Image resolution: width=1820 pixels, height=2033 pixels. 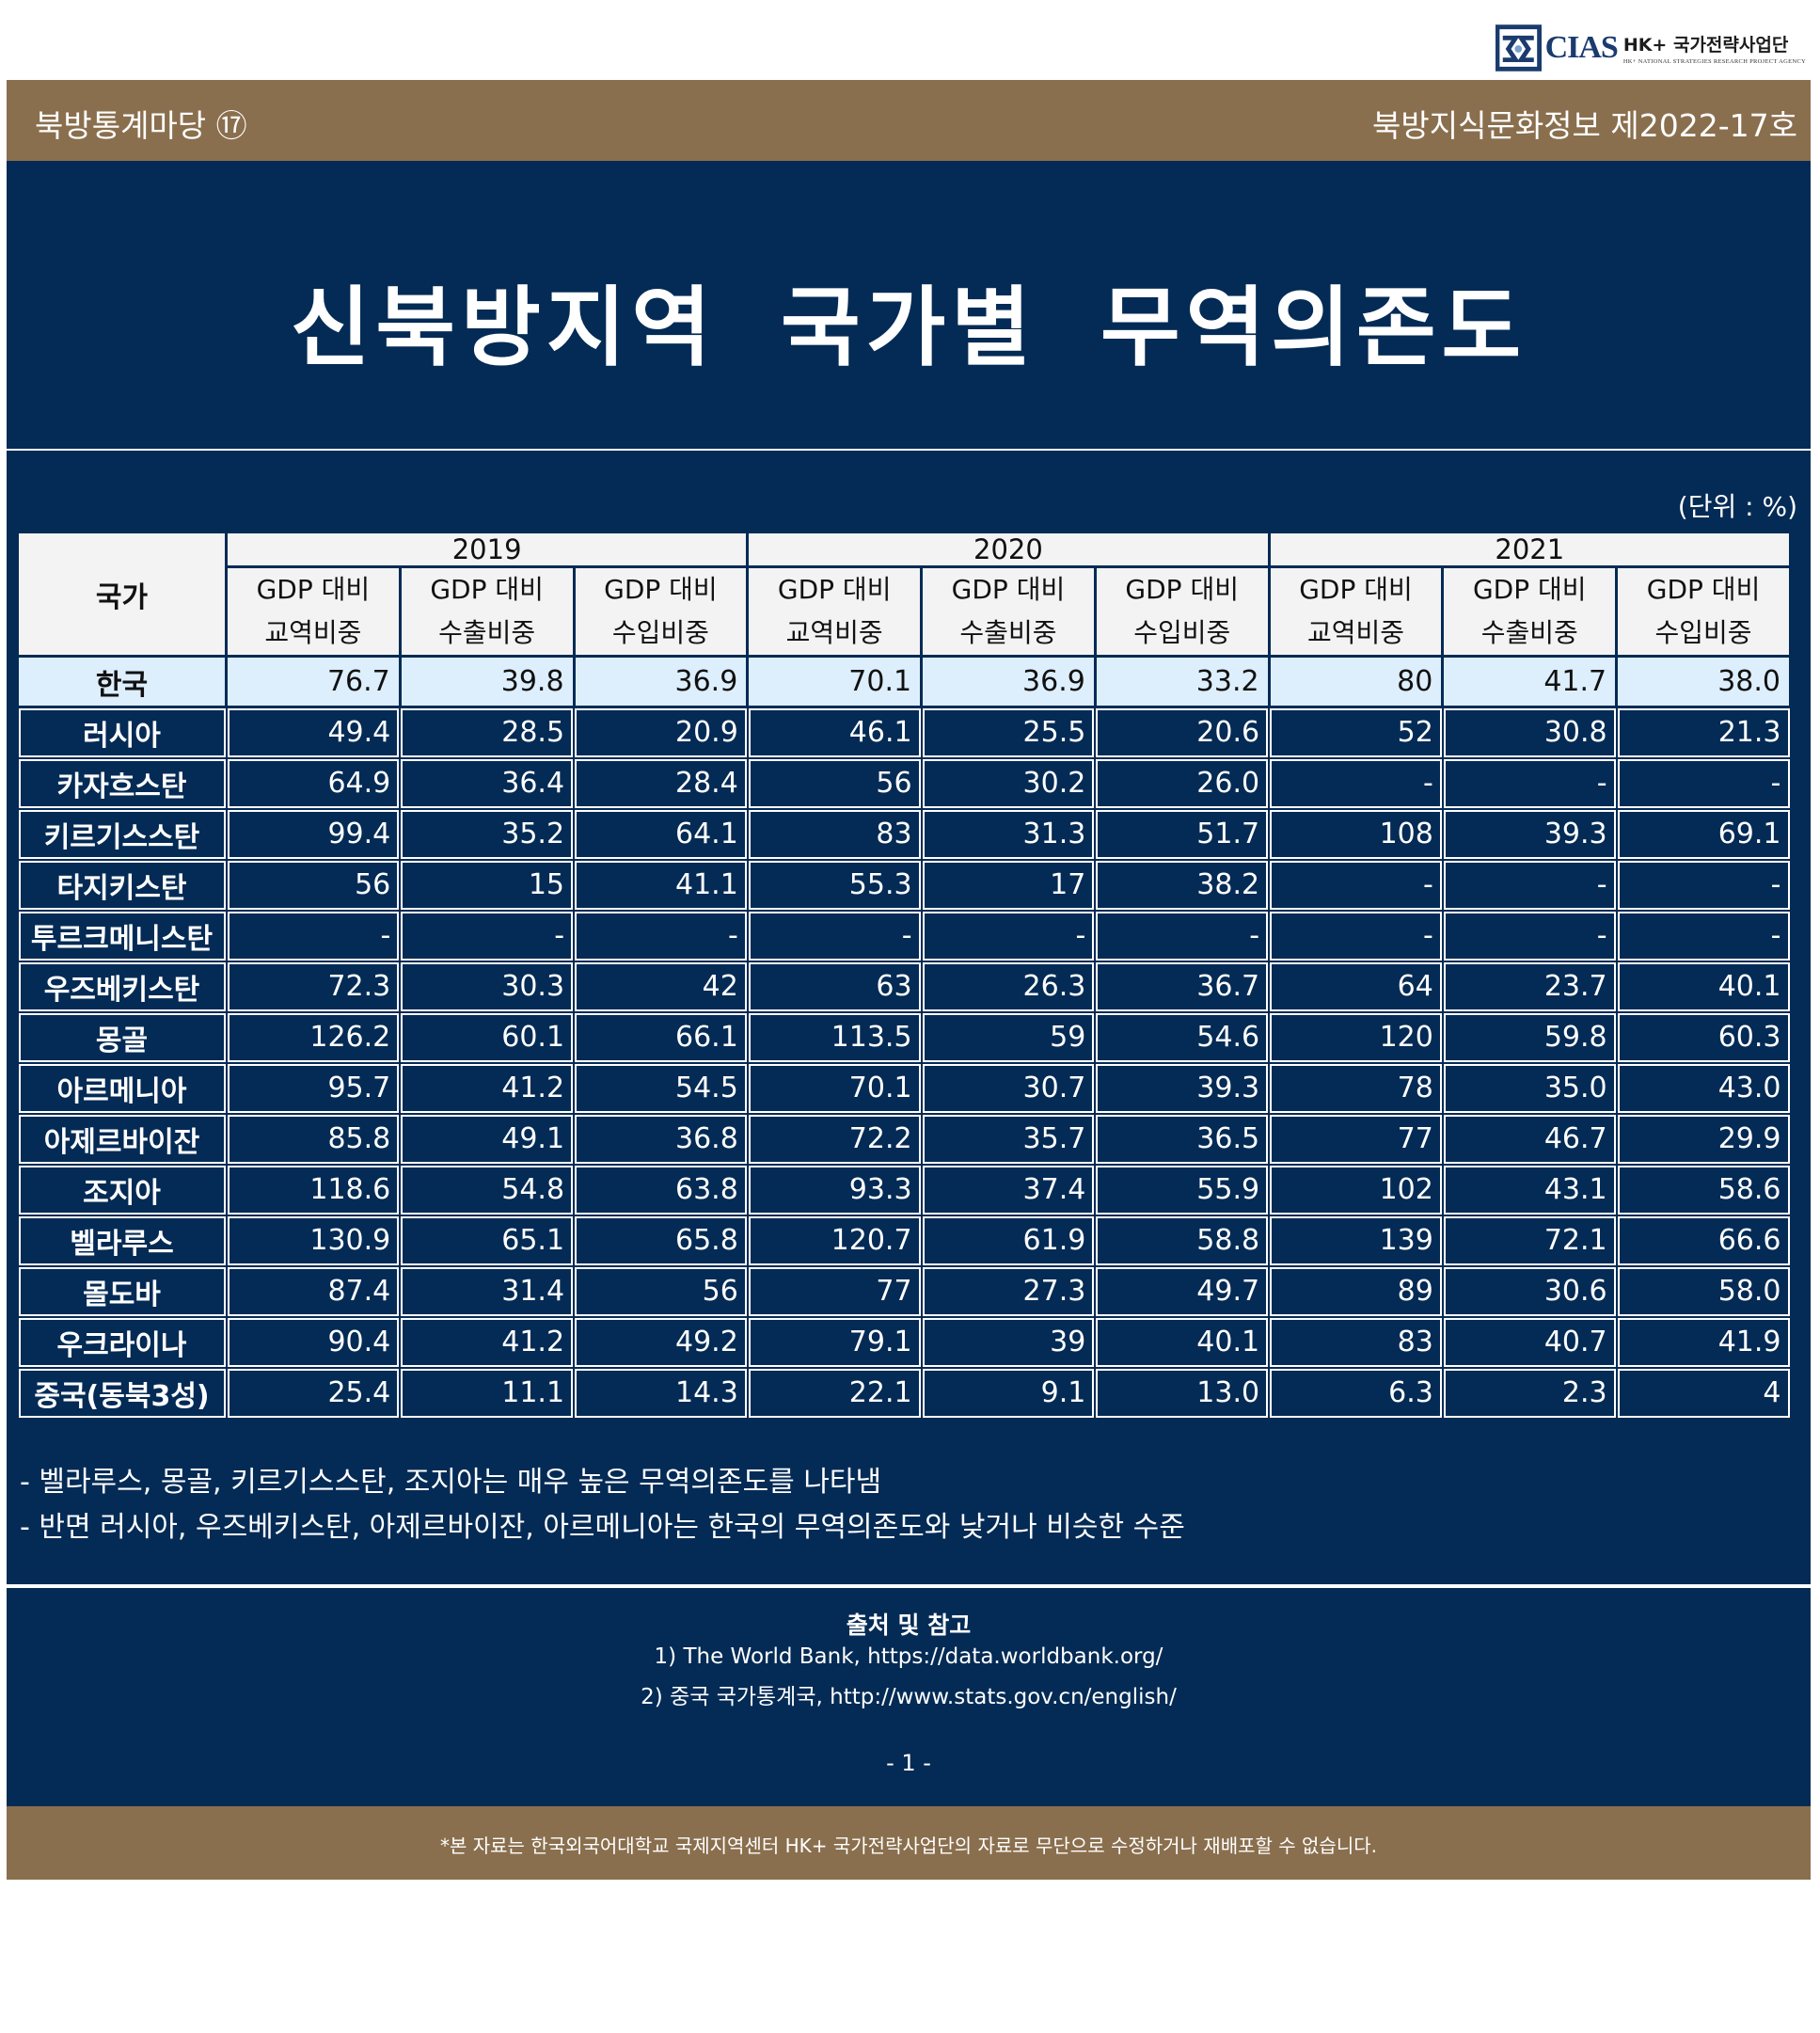 I want to click on value-cell: 64.1, so click(x=661, y=834).